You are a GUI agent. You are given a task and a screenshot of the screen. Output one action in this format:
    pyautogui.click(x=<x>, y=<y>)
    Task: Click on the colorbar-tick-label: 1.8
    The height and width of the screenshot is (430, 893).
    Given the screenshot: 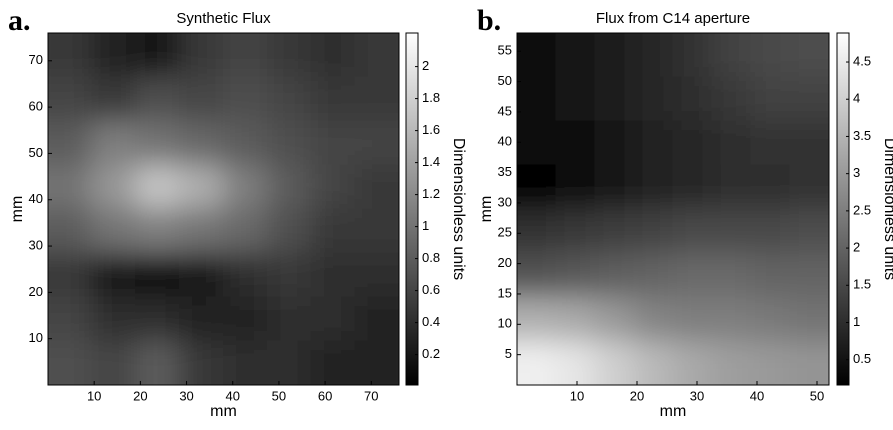 What is the action you would take?
    pyautogui.click(x=431, y=97)
    